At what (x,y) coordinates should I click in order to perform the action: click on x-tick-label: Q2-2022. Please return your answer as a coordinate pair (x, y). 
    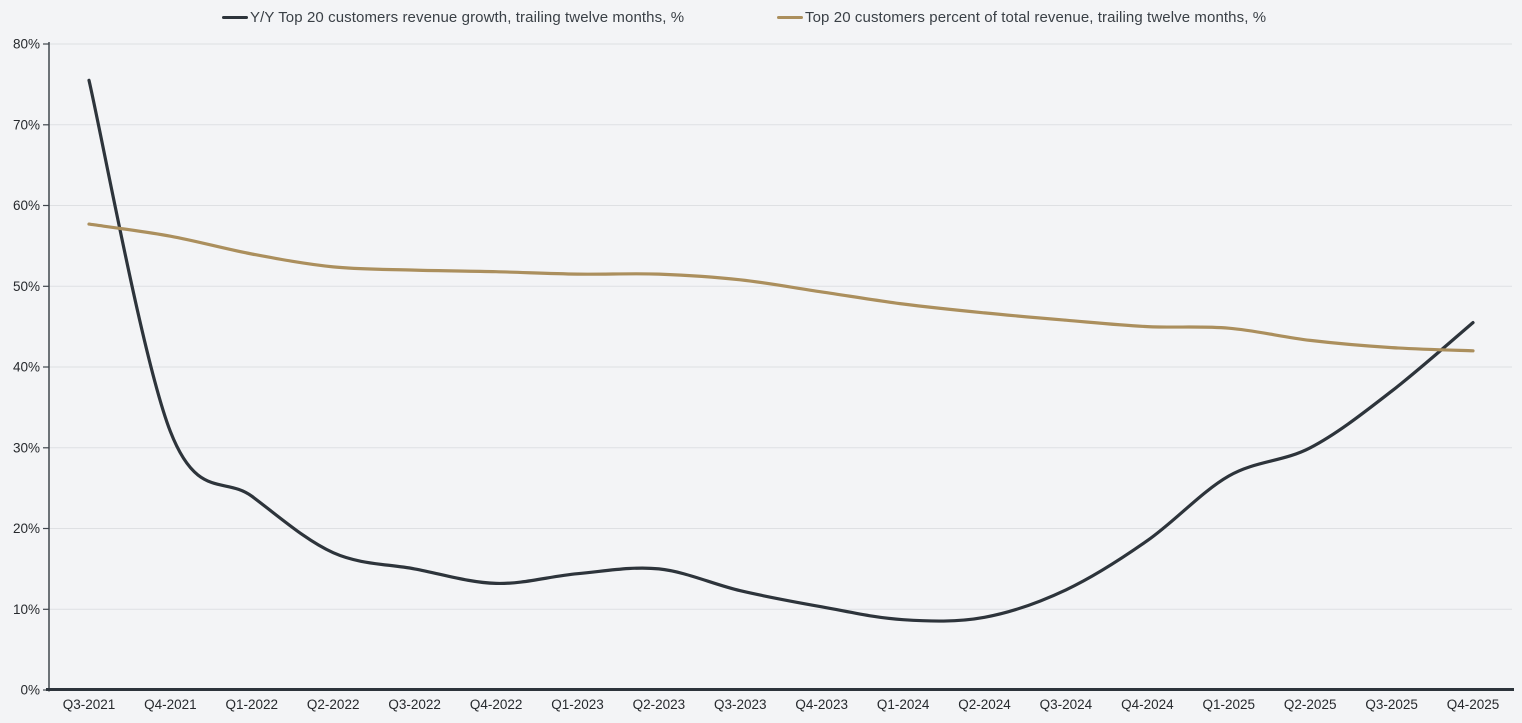
    Looking at the image, I should click on (333, 704).